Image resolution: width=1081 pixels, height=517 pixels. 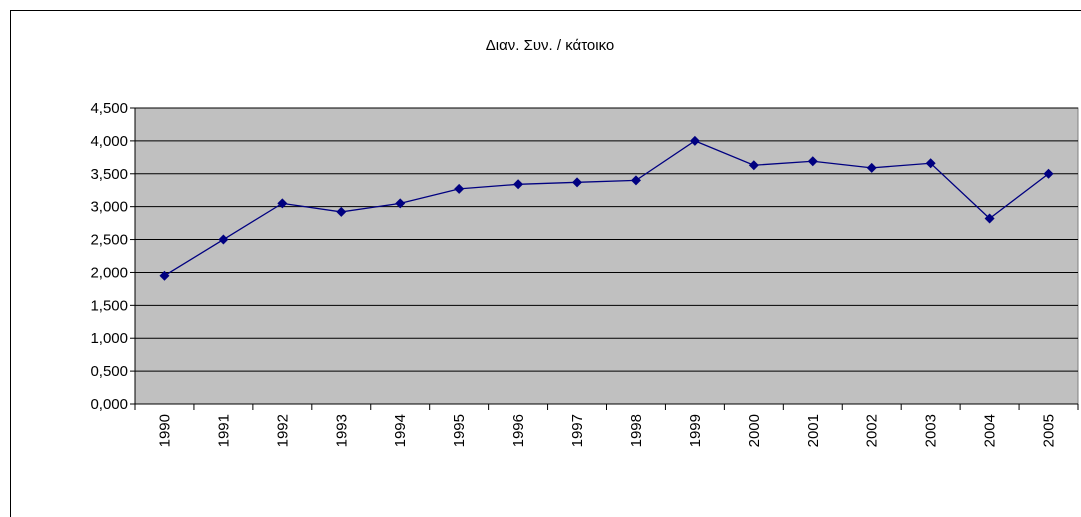 What do you see at coordinates (518, 430) in the screenshot?
I see `x-tick-label: 1996` at bounding box center [518, 430].